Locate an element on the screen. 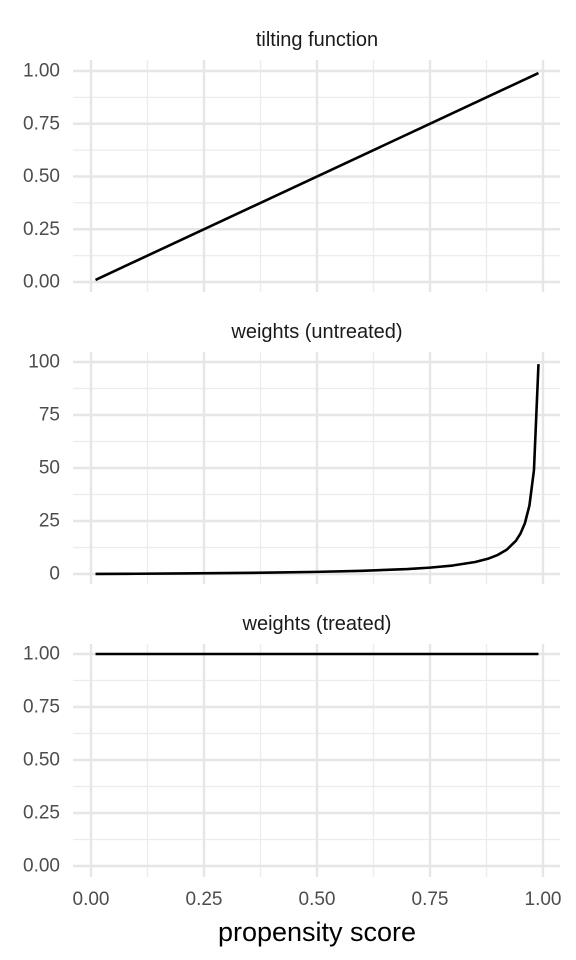 This screenshot has height=960, width=576. x-axis: 0.00 0.25 0.50 0.75 1.00 propensity score is located at coordinates (317, 918).